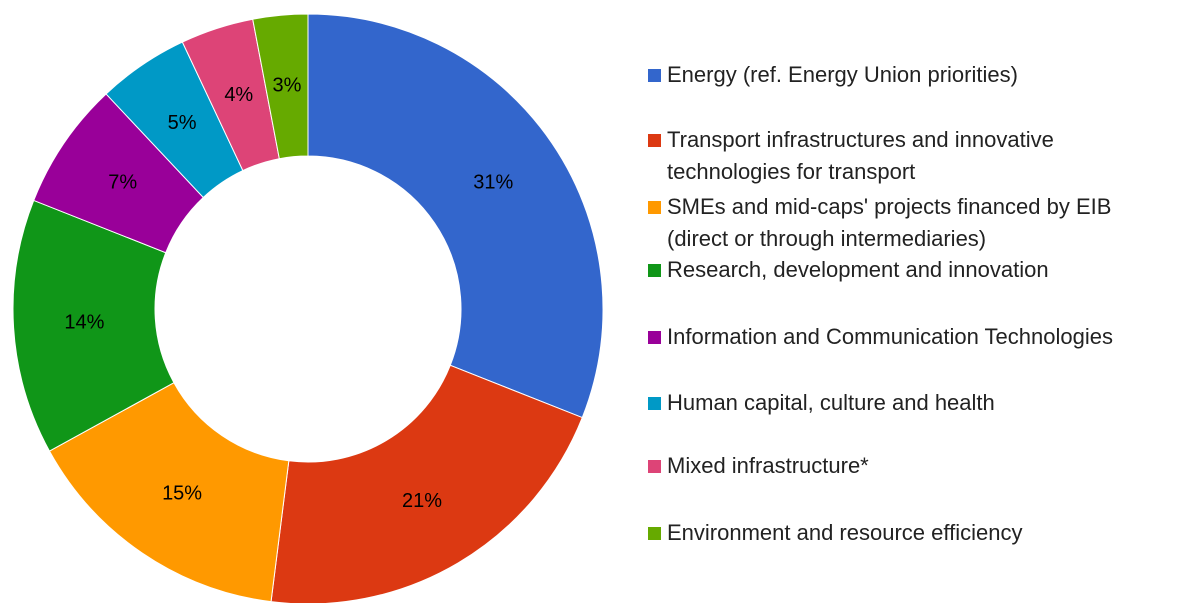 This screenshot has width=1190, height=603. Describe the element at coordinates (286, 85) in the screenshot. I see `value-label: 3%` at that location.